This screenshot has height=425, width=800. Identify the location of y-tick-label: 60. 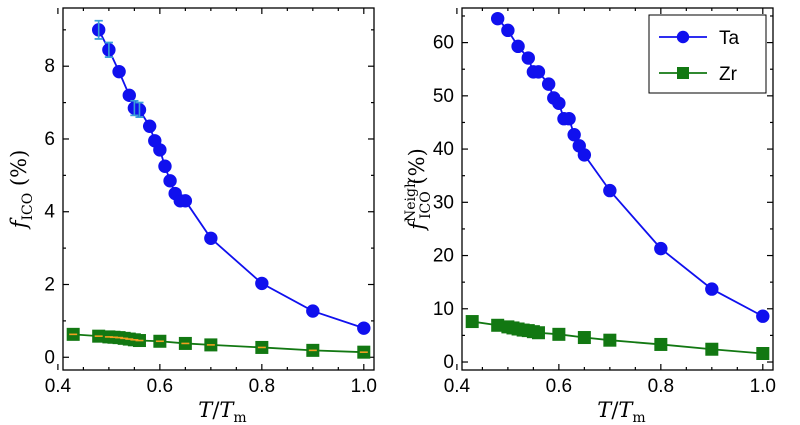
(443, 43).